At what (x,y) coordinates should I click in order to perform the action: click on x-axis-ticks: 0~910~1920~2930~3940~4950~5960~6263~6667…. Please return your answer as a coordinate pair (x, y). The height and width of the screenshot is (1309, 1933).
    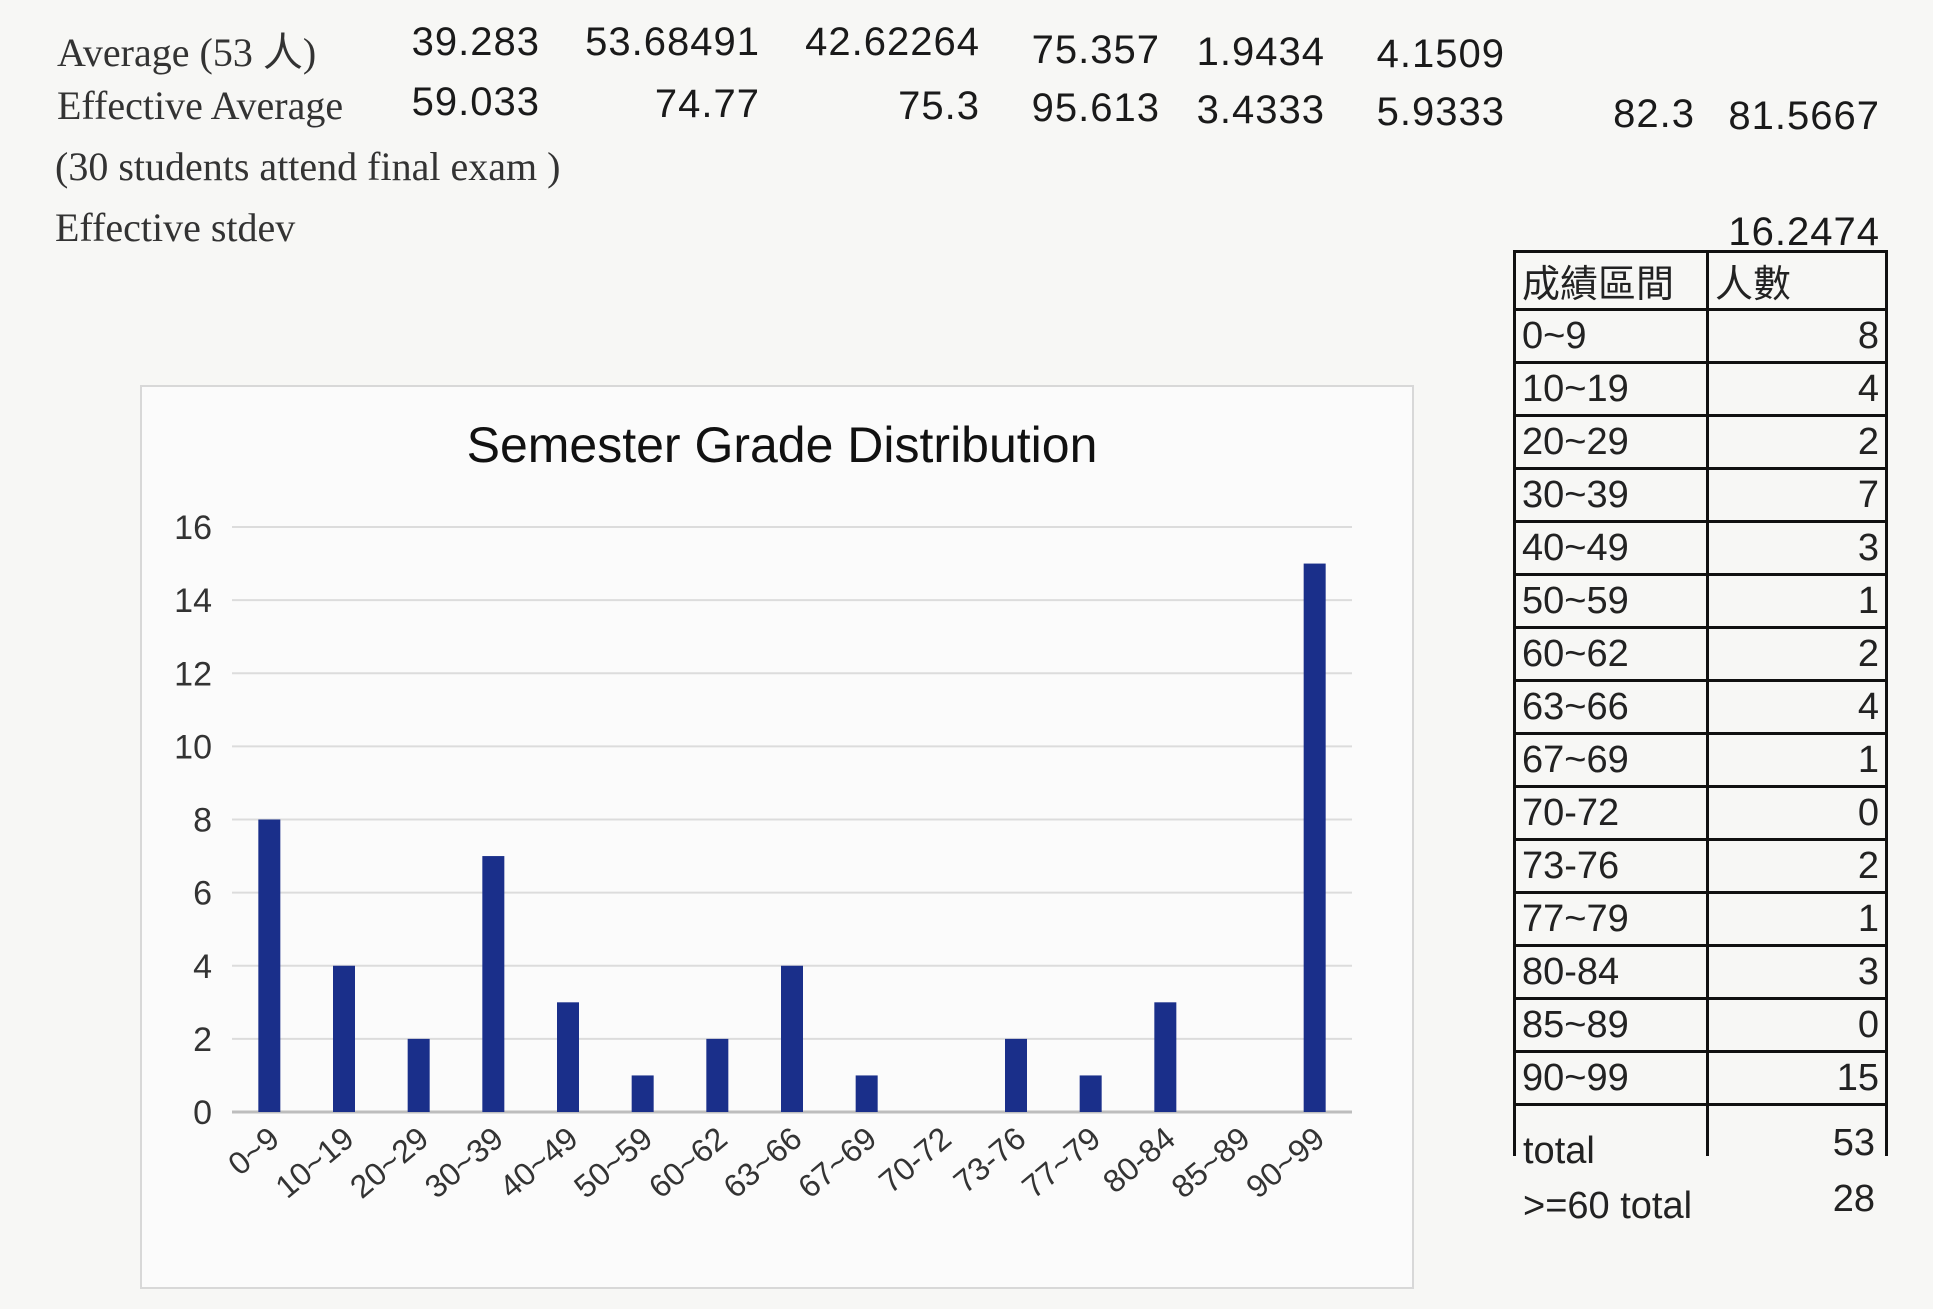
    Looking at the image, I should click on (776, 1162).